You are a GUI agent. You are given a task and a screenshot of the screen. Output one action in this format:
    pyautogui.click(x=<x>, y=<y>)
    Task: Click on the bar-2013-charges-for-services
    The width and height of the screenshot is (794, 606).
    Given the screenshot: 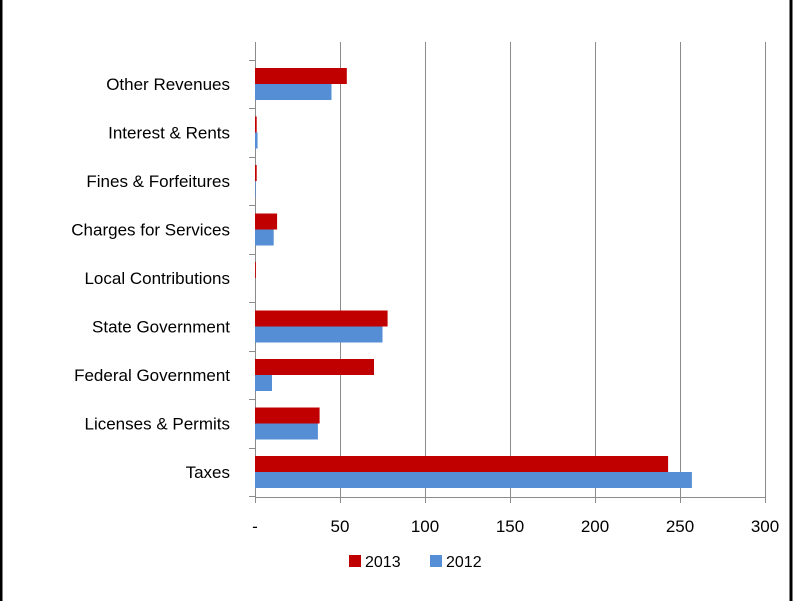 What is the action you would take?
    pyautogui.click(x=266, y=221)
    